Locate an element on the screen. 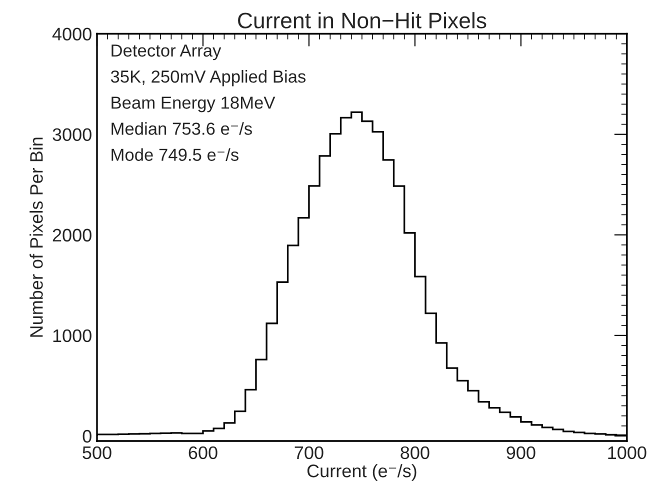 The image size is (651, 504). x-tick-label: 700 is located at coordinates (309, 453).